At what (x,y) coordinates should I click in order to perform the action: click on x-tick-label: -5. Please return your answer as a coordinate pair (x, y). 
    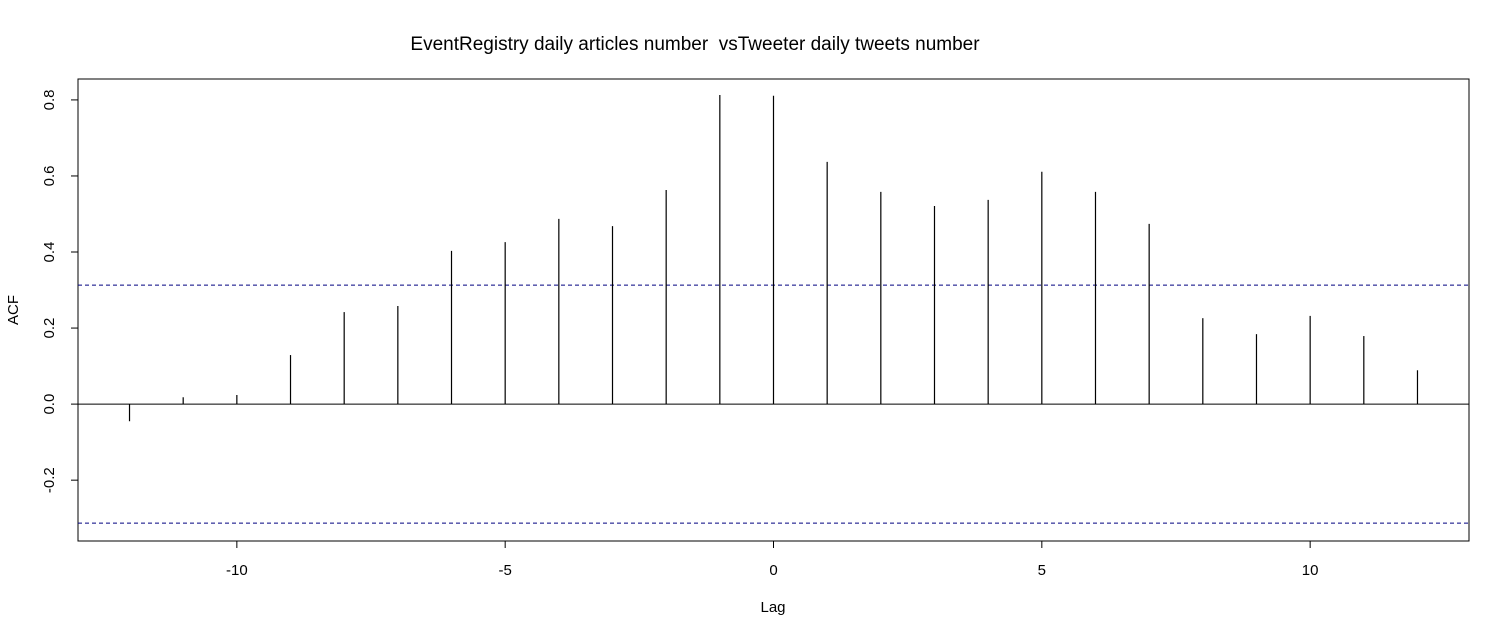
    Looking at the image, I should click on (505, 570).